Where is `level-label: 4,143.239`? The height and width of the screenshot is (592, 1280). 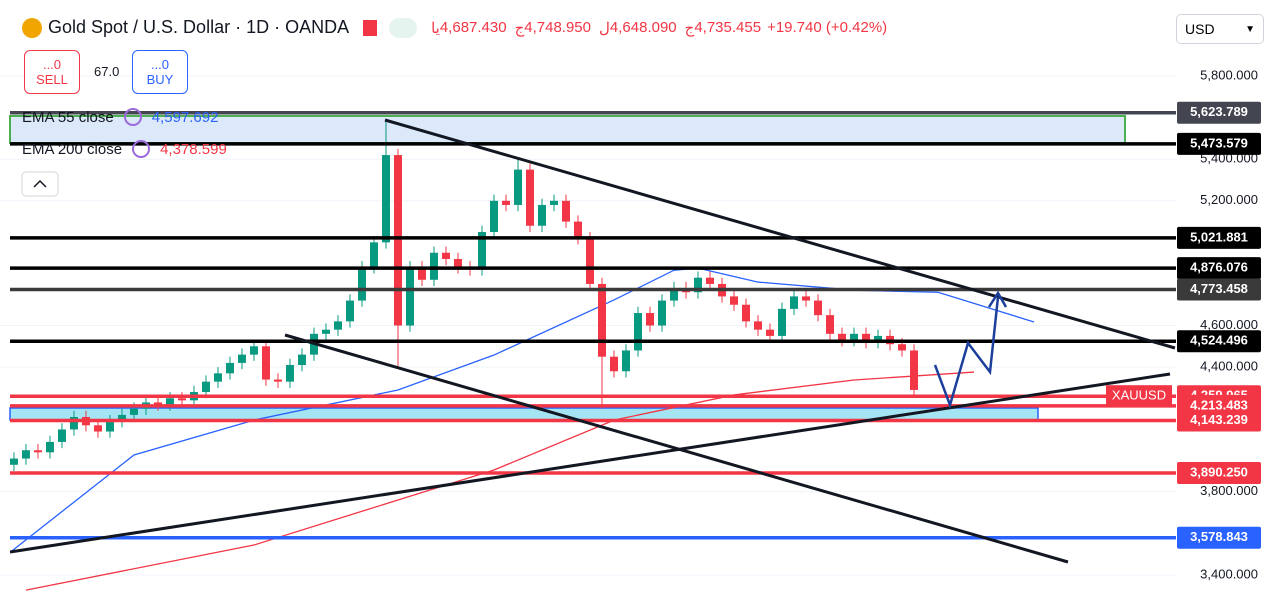
level-label: 4,143.239 is located at coordinates (1219, 419).